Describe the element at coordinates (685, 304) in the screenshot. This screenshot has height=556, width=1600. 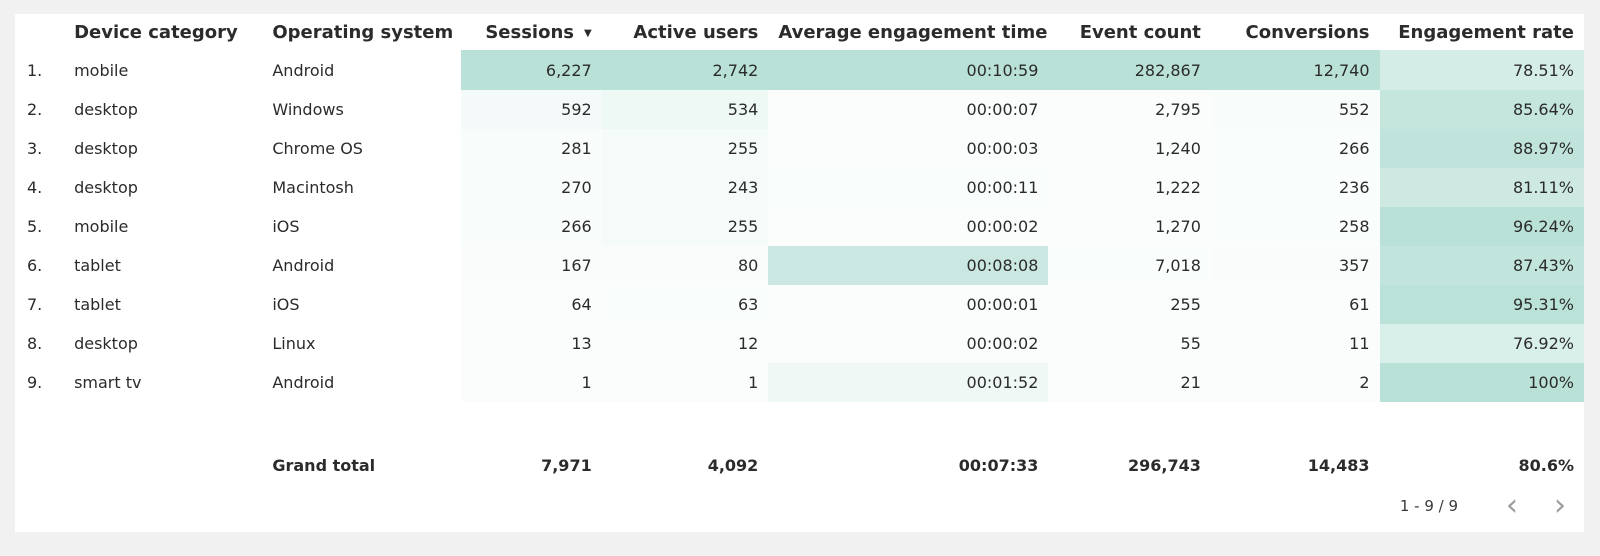
I see `active-users-cell: 63` at that location.